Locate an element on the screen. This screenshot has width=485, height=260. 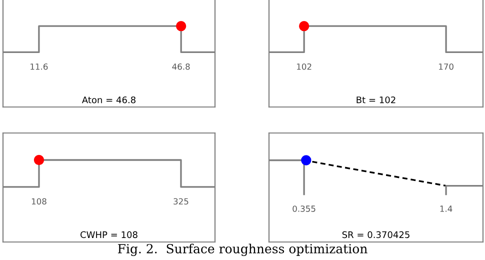
x-tick-label: 11.6 is located at coordinates (39, 66).